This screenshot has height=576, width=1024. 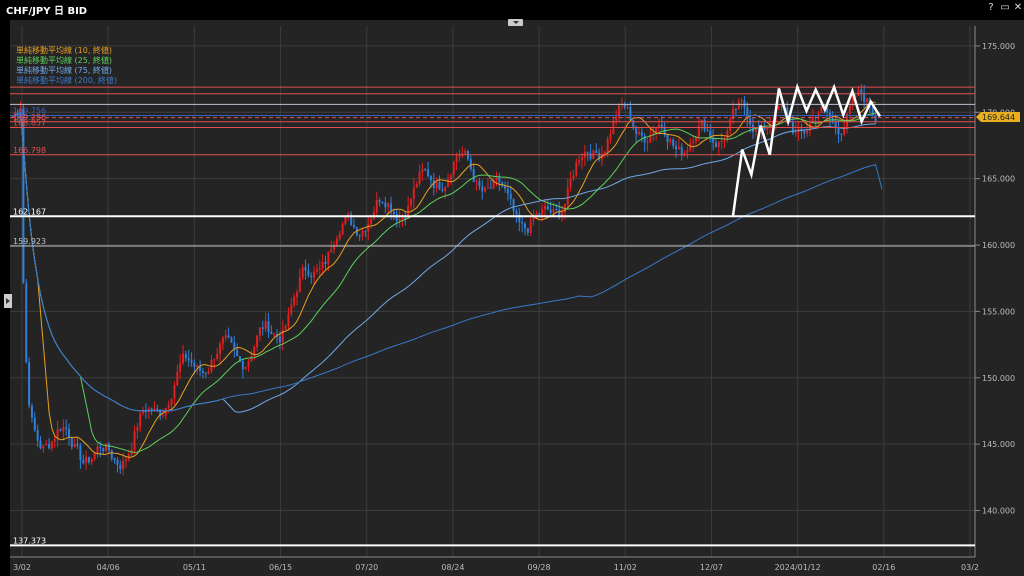 What do you see at coordinates (29, 241) in the screenshot?
I see `horizontal-line-label: 159.923` at bounding box center [29, 241].